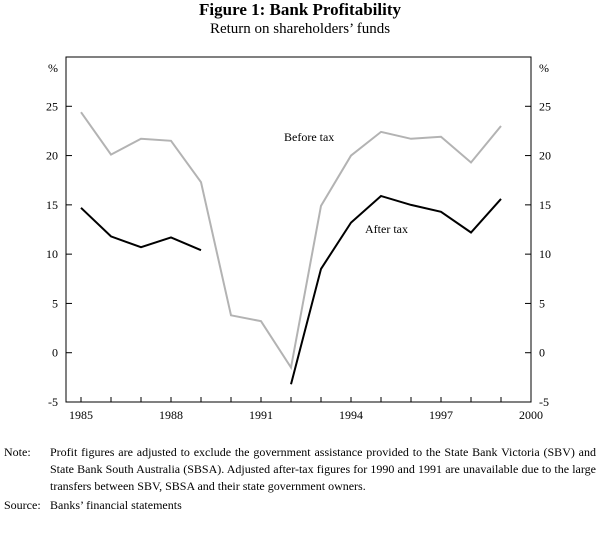 This screenshot has height=535, width=600. I want to click on y-tick-label-left: 0, so click(55, 353).